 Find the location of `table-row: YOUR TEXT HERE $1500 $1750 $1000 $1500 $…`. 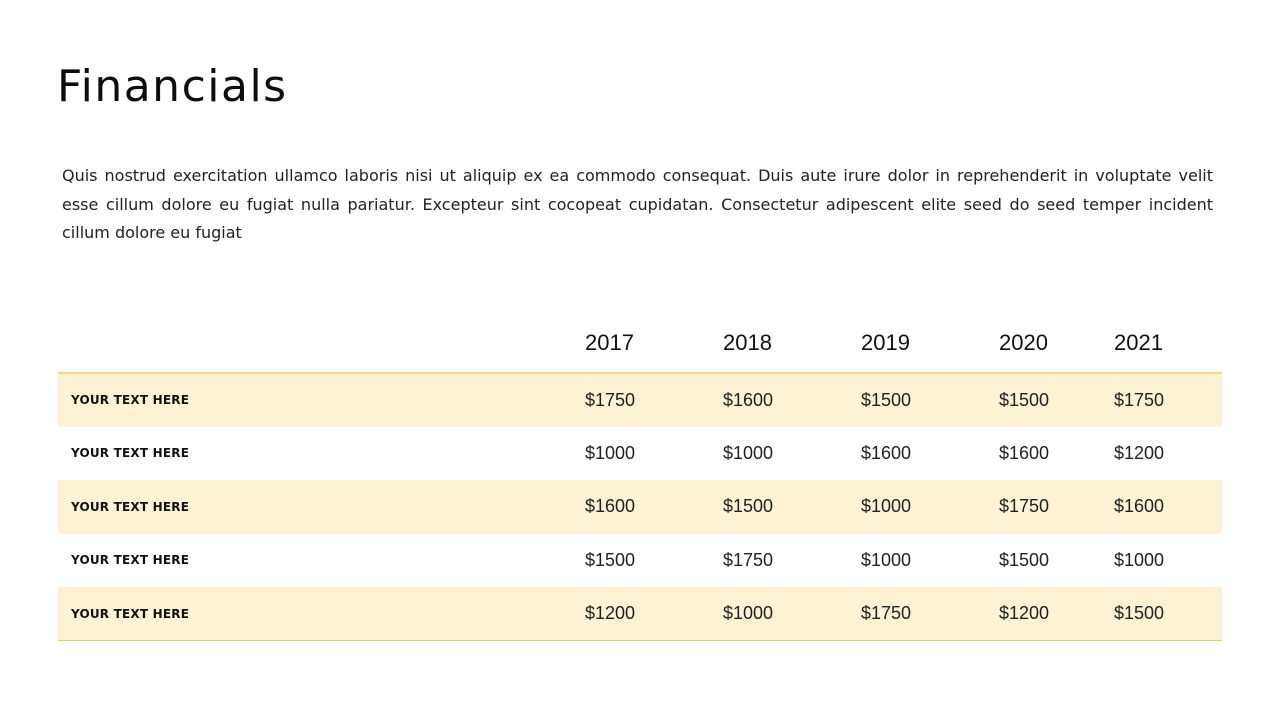

table-row: YOUR TEXT HERE $1500 $1750 $1000 $1500 $… is located at coordinates (640, 561).